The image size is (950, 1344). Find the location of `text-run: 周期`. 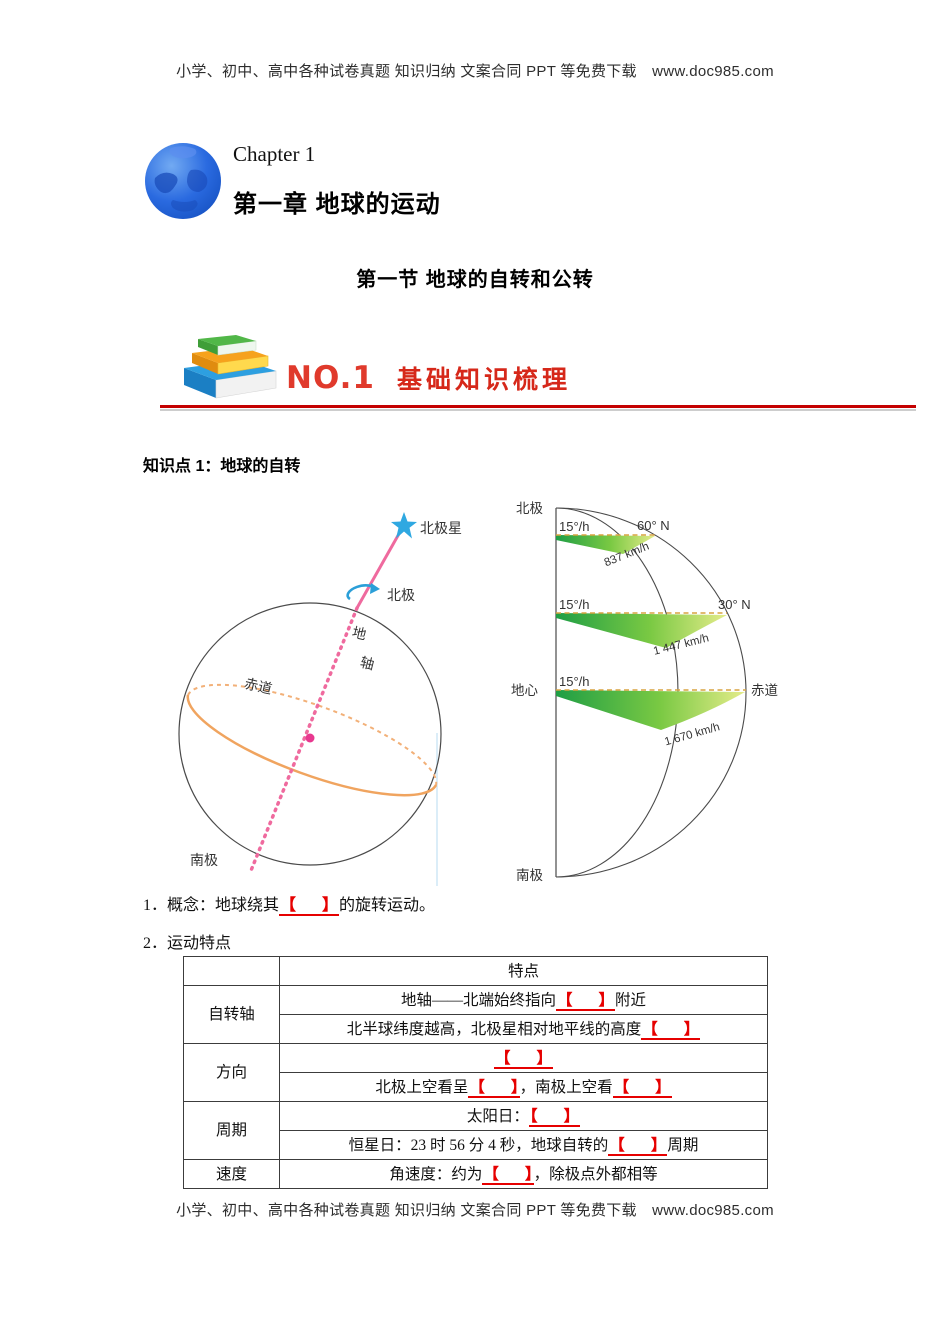

text-run: 周期 is located at coordinates (683, 1145).